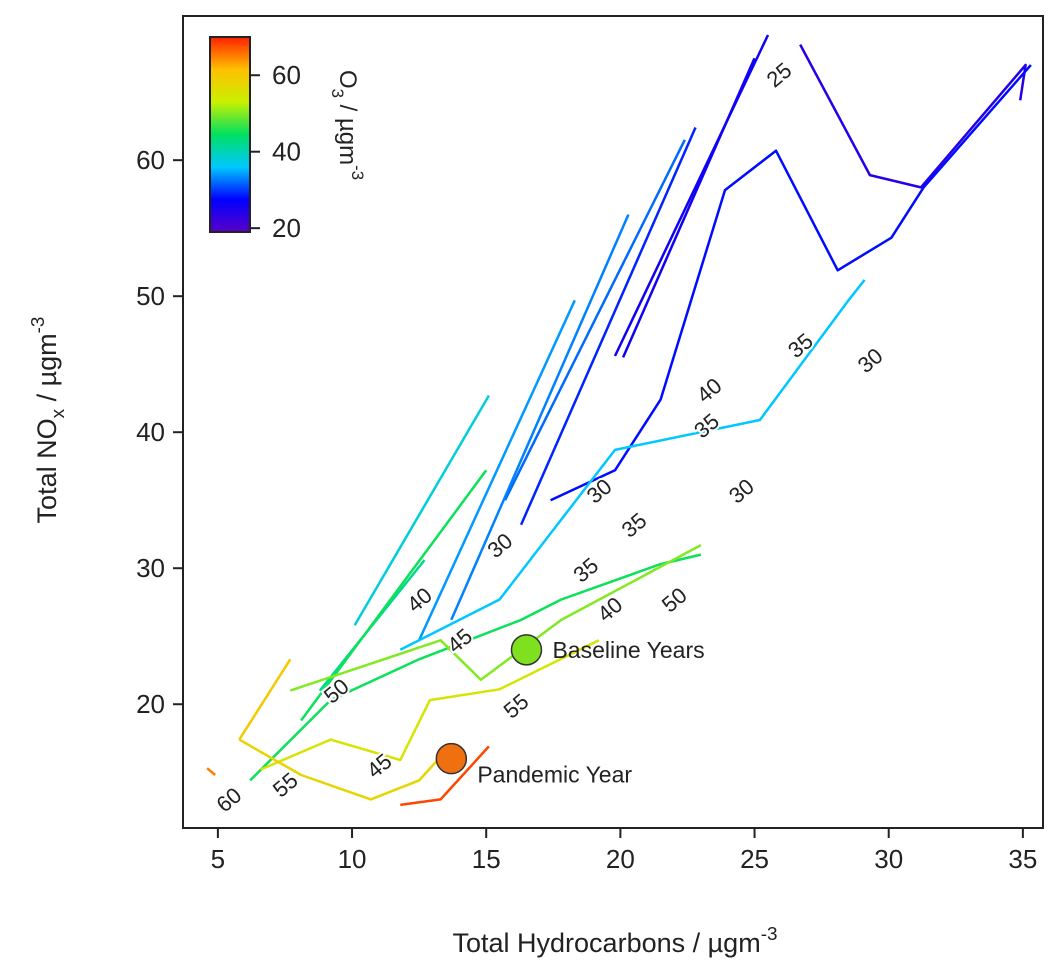 This screenshot has width=1053, height=969. What do you see at coordinates (229, 799) in the screenshot?
I see `contour-label: 60` at bounding box center [229, 799].